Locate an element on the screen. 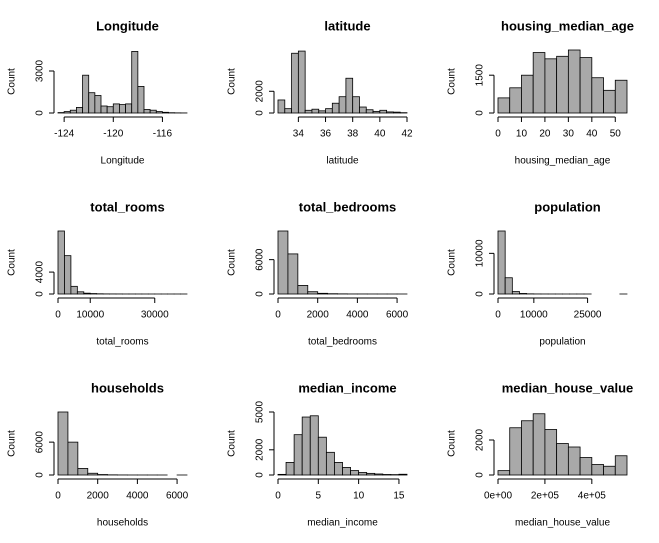 The height and width of the screenshot is (543, 659). x-tick-label: 42 is located at coordinates (407, 134).